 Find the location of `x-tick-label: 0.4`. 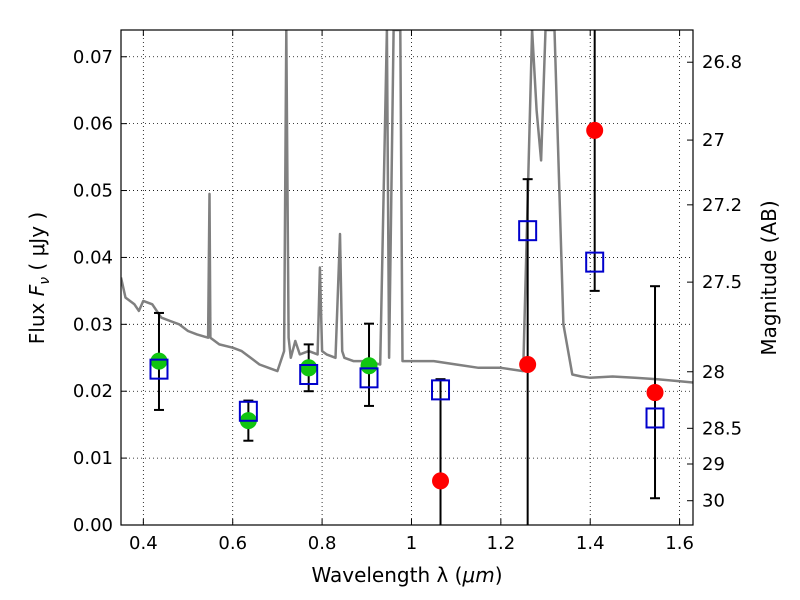

x-tick-label: 0.4 is located at coordinates (143, 543).